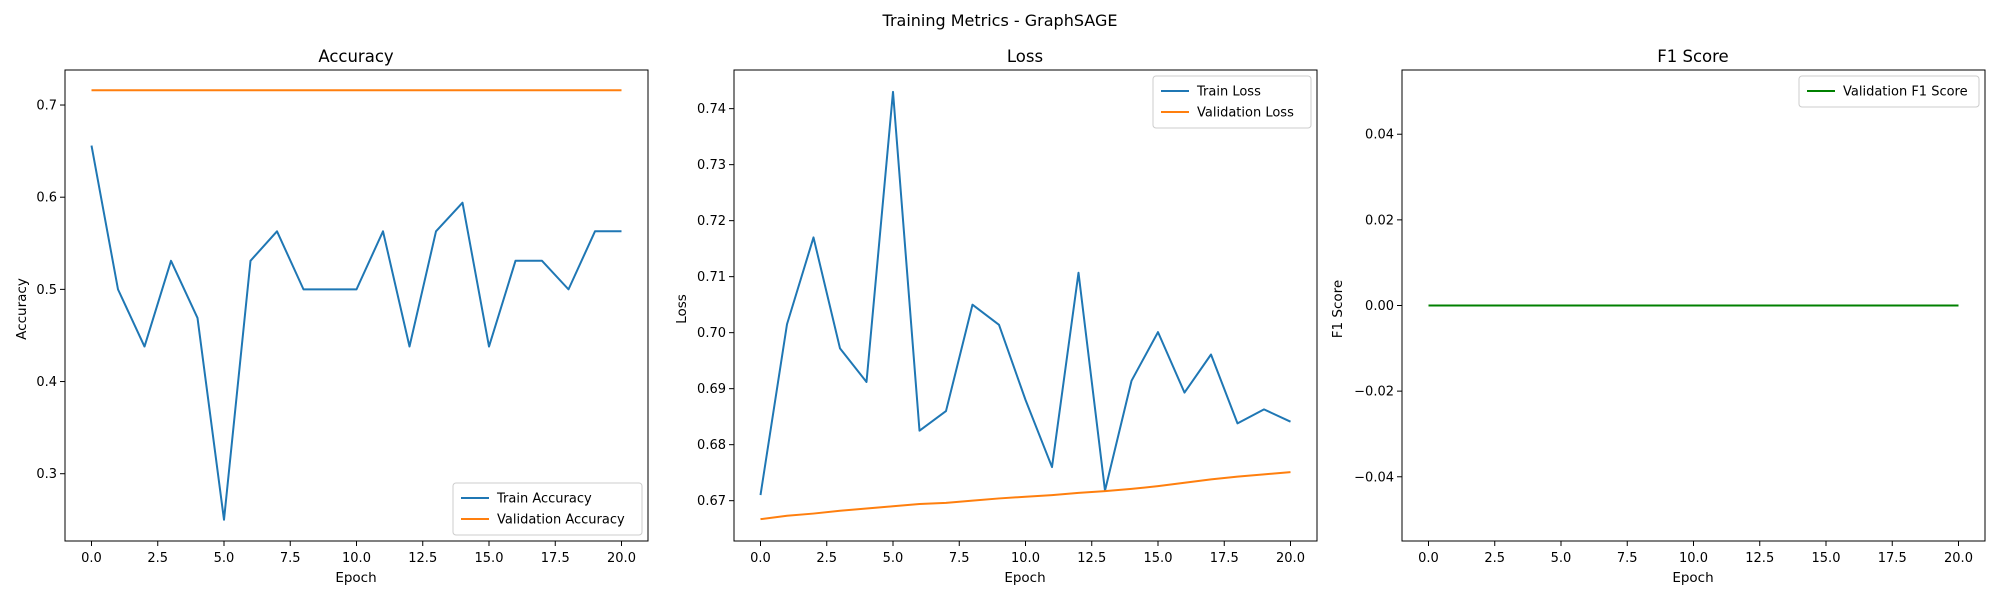 This screenshot has height=600, width=2000. What do you see at coordinates (46, 198) in the screenshot?
I see `y-tick-label: 0.6` at bounding box center [46, 198].